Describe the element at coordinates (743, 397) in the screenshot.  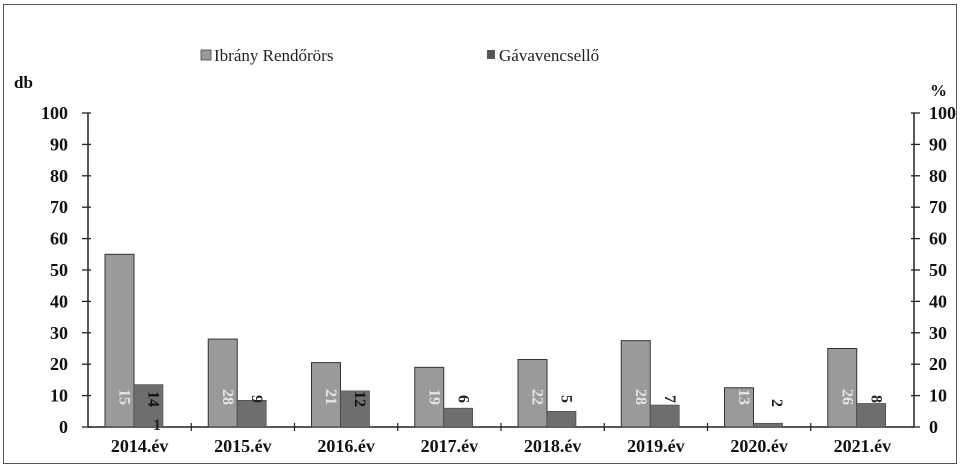
I see `data-label-series1-6: 13` at that location.